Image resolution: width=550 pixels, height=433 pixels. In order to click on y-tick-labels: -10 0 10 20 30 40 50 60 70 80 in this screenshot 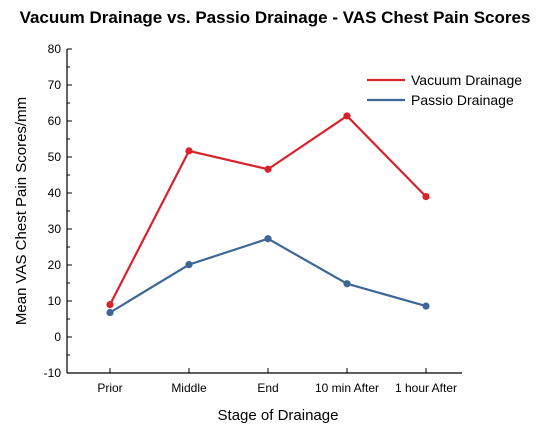, I will do `click(53, 211)`.